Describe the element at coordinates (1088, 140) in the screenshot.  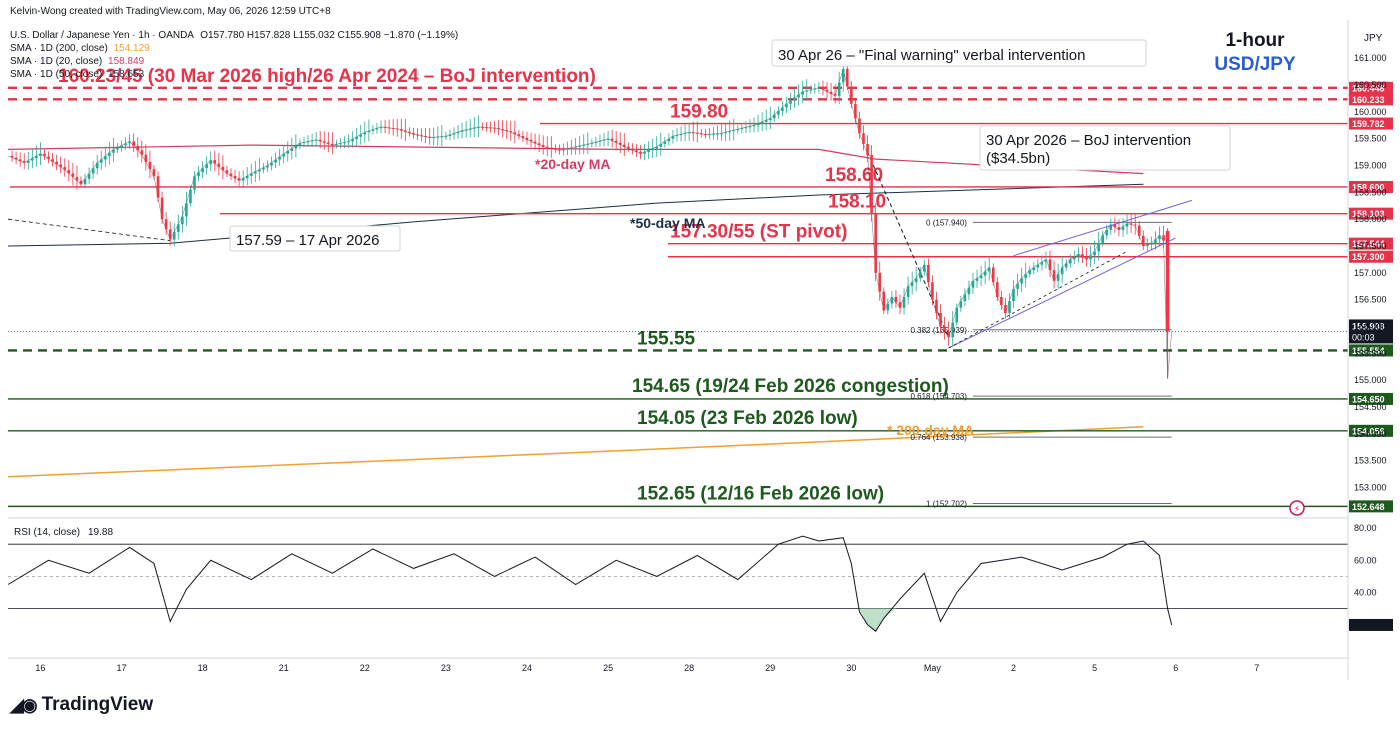
I see `annotation-boj-intervention: 30 Apr 2026 – BoJ intervention` at that location.